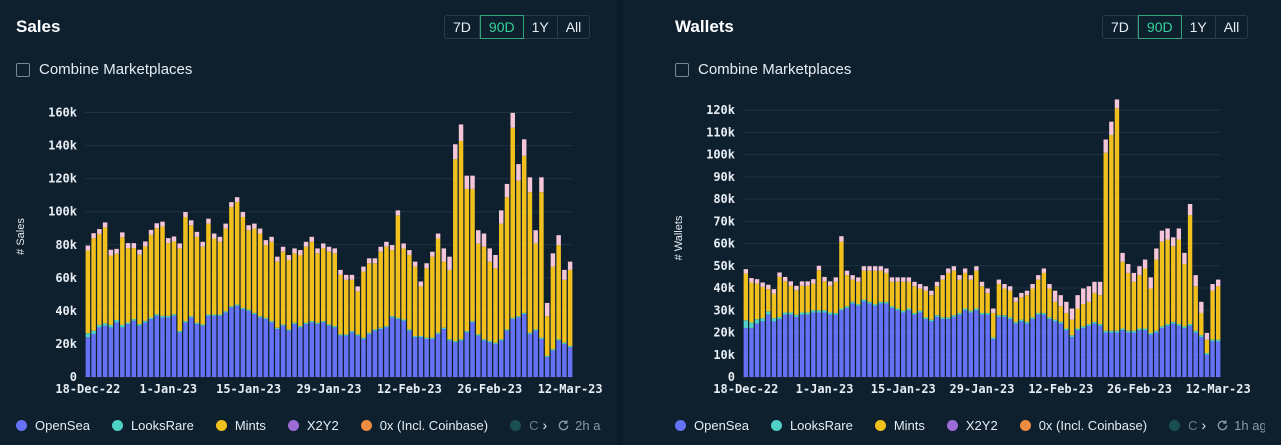  Describe the element at coordinates (545, 425) in the screenshot. I see `chevron-right-icon: ›` at that location.